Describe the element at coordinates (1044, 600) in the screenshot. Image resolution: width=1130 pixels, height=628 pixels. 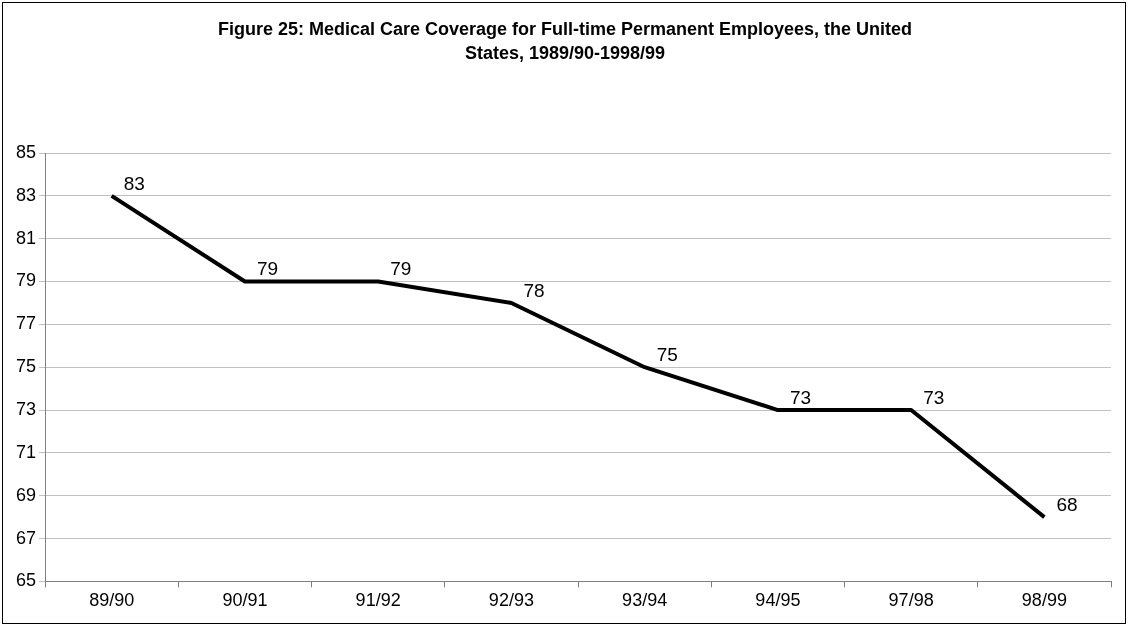
I see `x-tick-label: 98/99` at that location.